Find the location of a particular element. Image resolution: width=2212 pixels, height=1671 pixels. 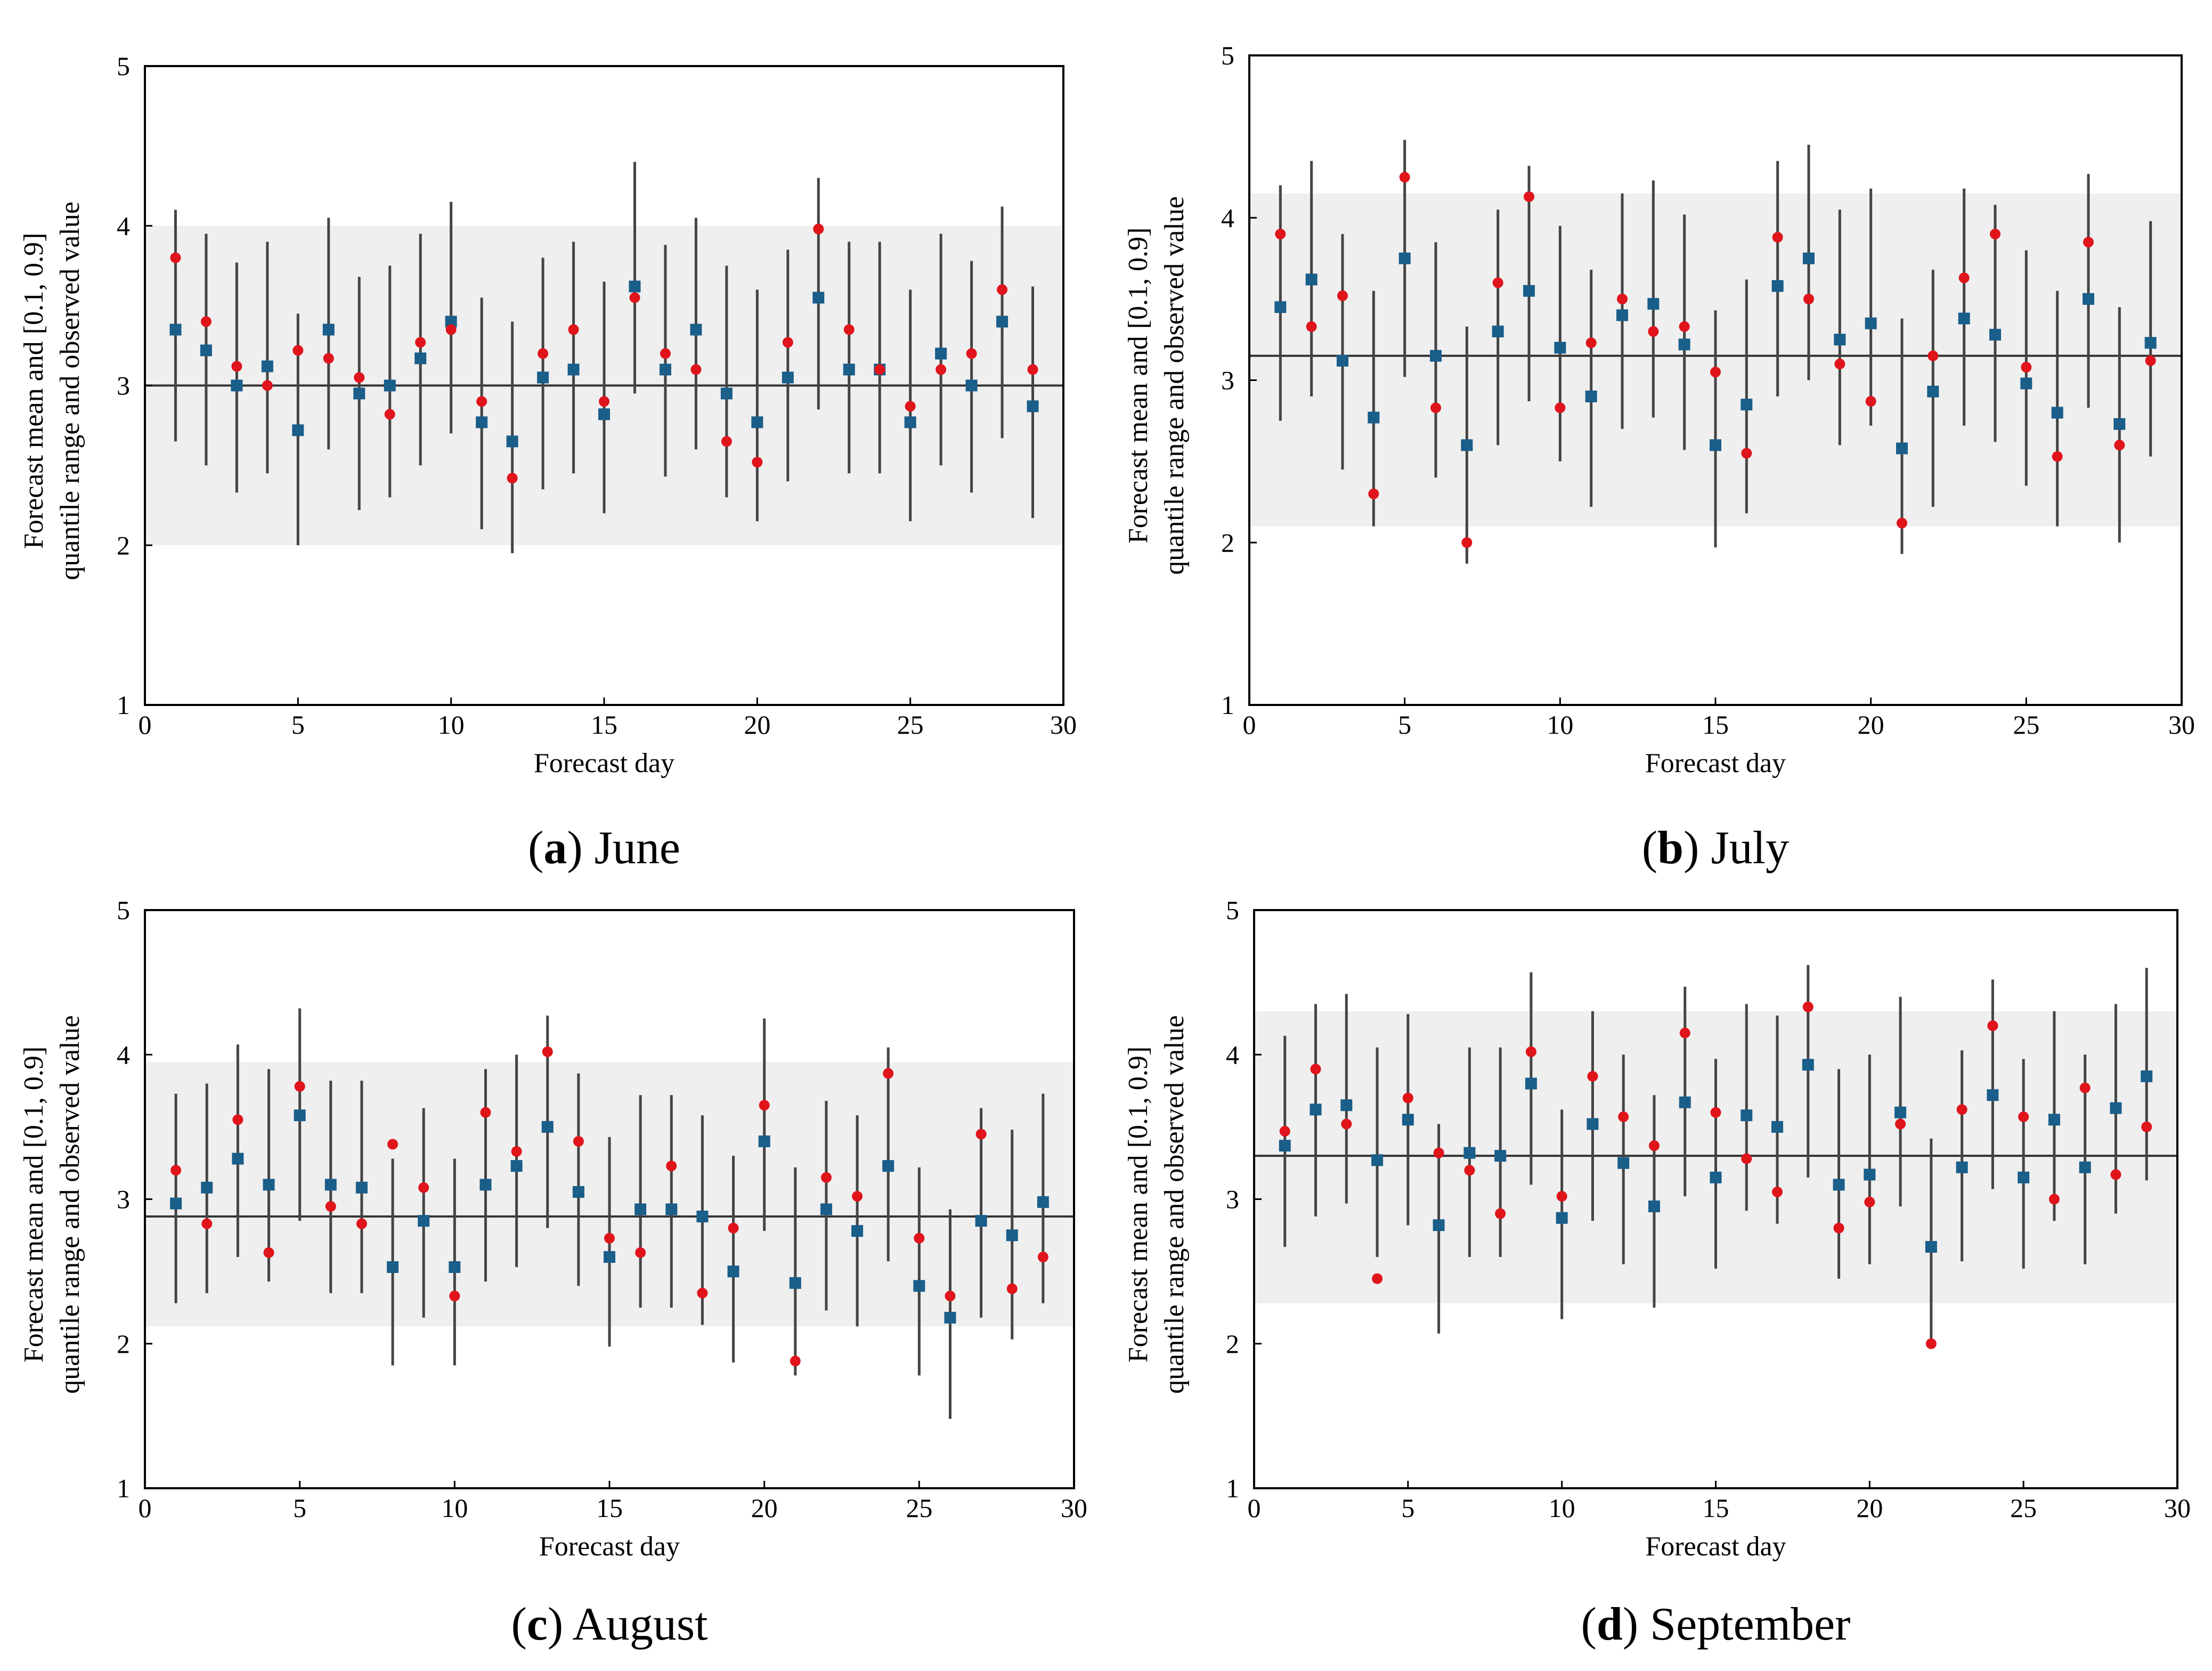

y-tick-label: 4 is located at coordinates (123, 1054).